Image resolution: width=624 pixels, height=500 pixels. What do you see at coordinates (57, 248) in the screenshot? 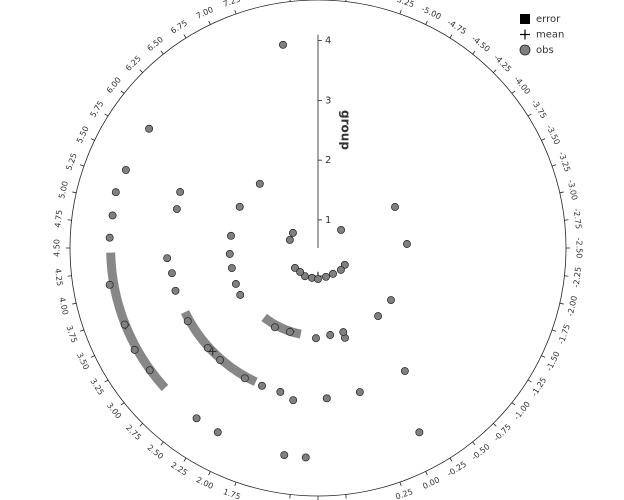
I see `x-tick-label: 4.50` at bounding box center [57, 248].